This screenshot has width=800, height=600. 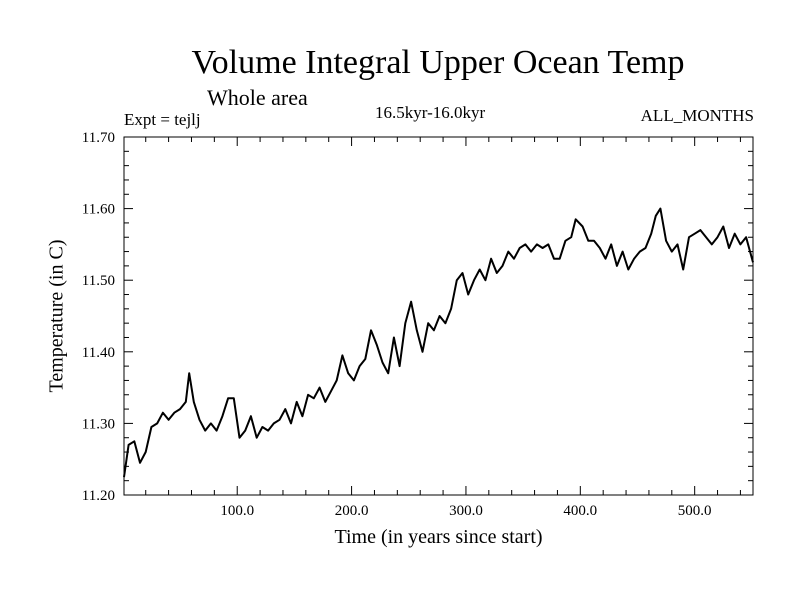 I want to click on x-tick-label: 200.0, so click(x=352, y=511).